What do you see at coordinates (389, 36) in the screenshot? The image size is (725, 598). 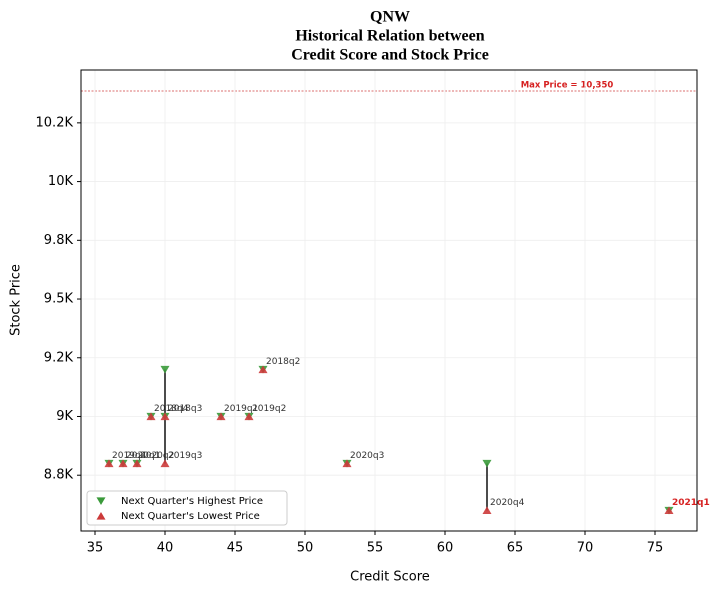 I see `chart-title: Historical Relation between` at bounding box center [389, 36].